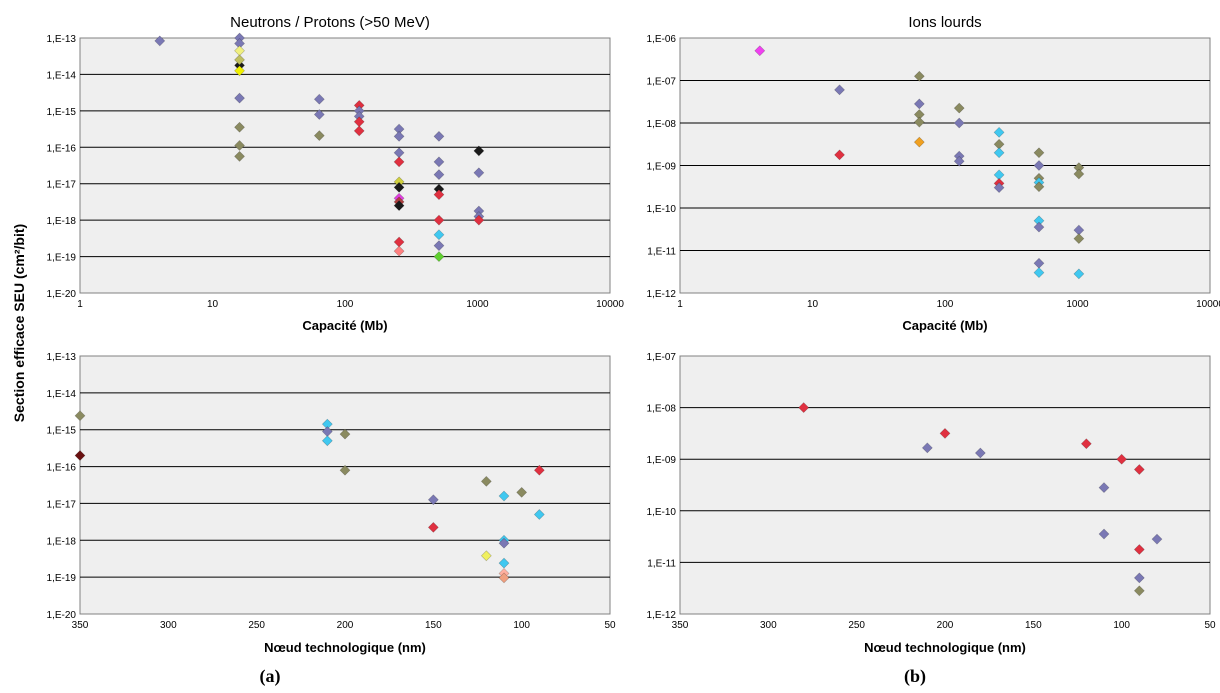 The width and height of the screenshot is (1220, 693). Describe the element at coordinates (662, 409) in the screenshot. I see `y-tick-label: 1,E-08` at that location.